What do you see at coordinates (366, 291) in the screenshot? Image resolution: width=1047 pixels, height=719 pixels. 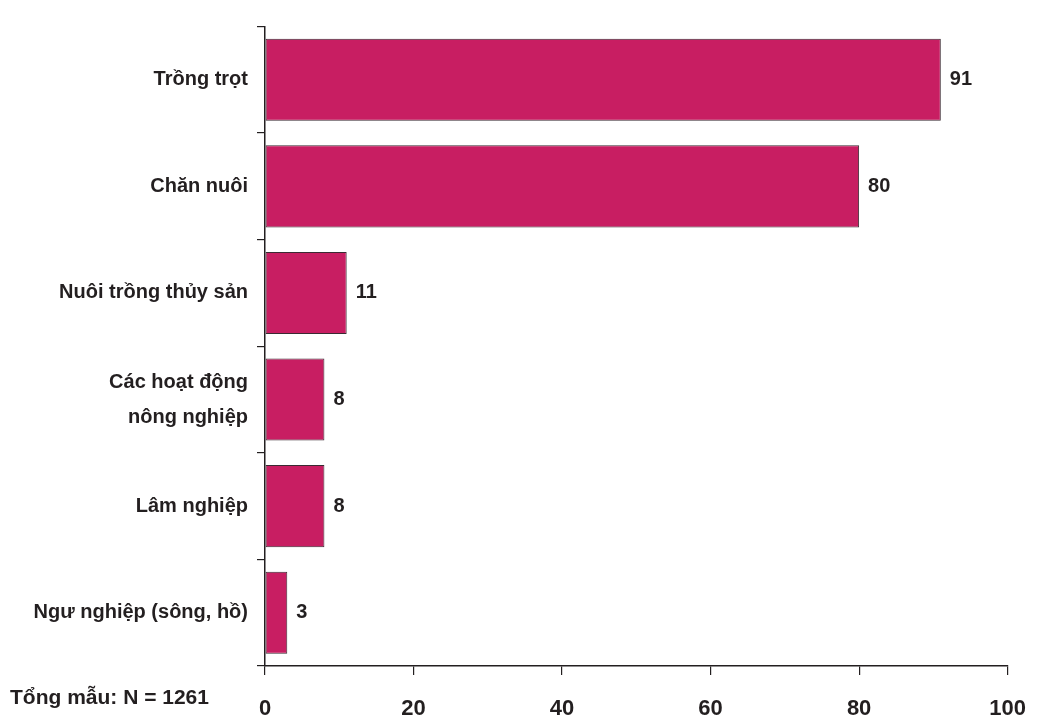 I see `data-label: 11` at bounding box center [366, 291].